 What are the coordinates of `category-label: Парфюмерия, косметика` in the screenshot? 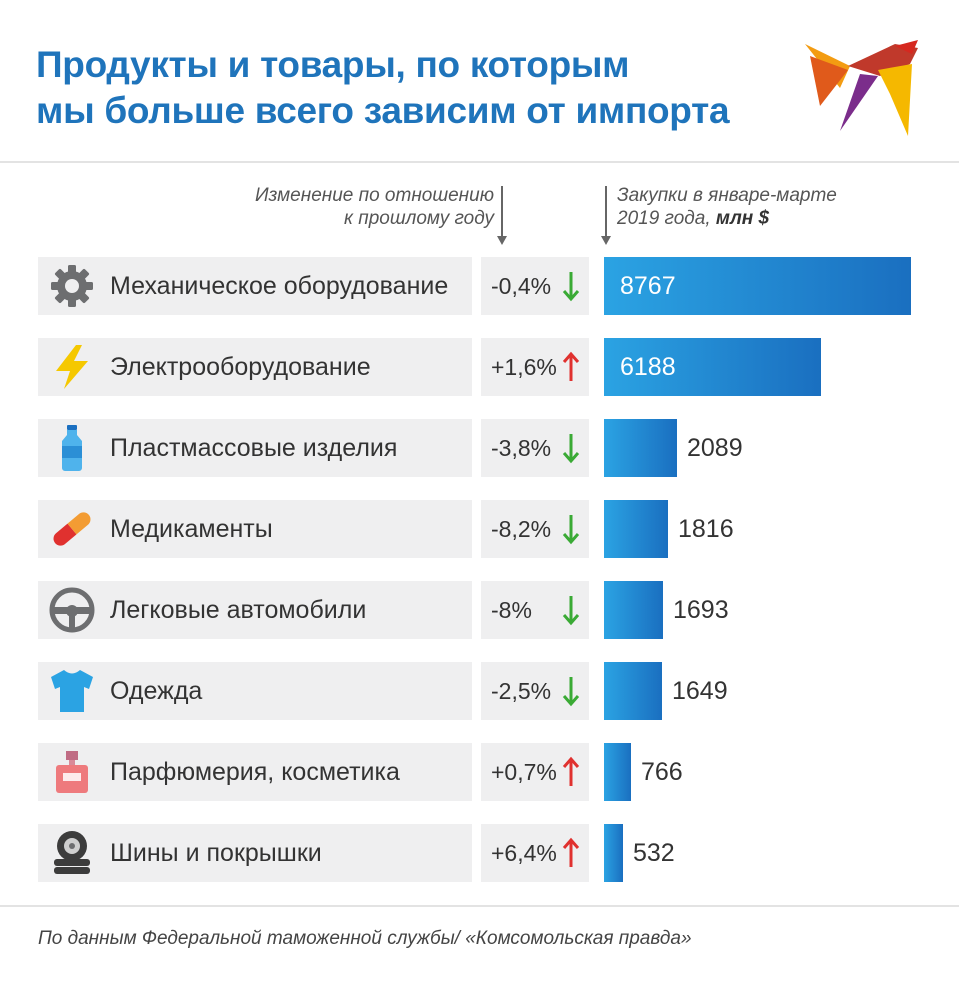 It's located at (255, 772).